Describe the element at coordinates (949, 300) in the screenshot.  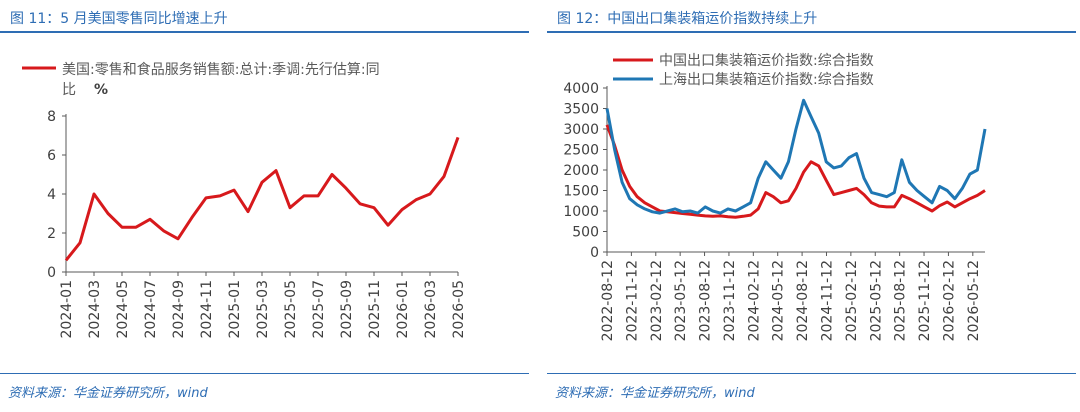
I see `x-tick-label: 2026-02-12` at that location.